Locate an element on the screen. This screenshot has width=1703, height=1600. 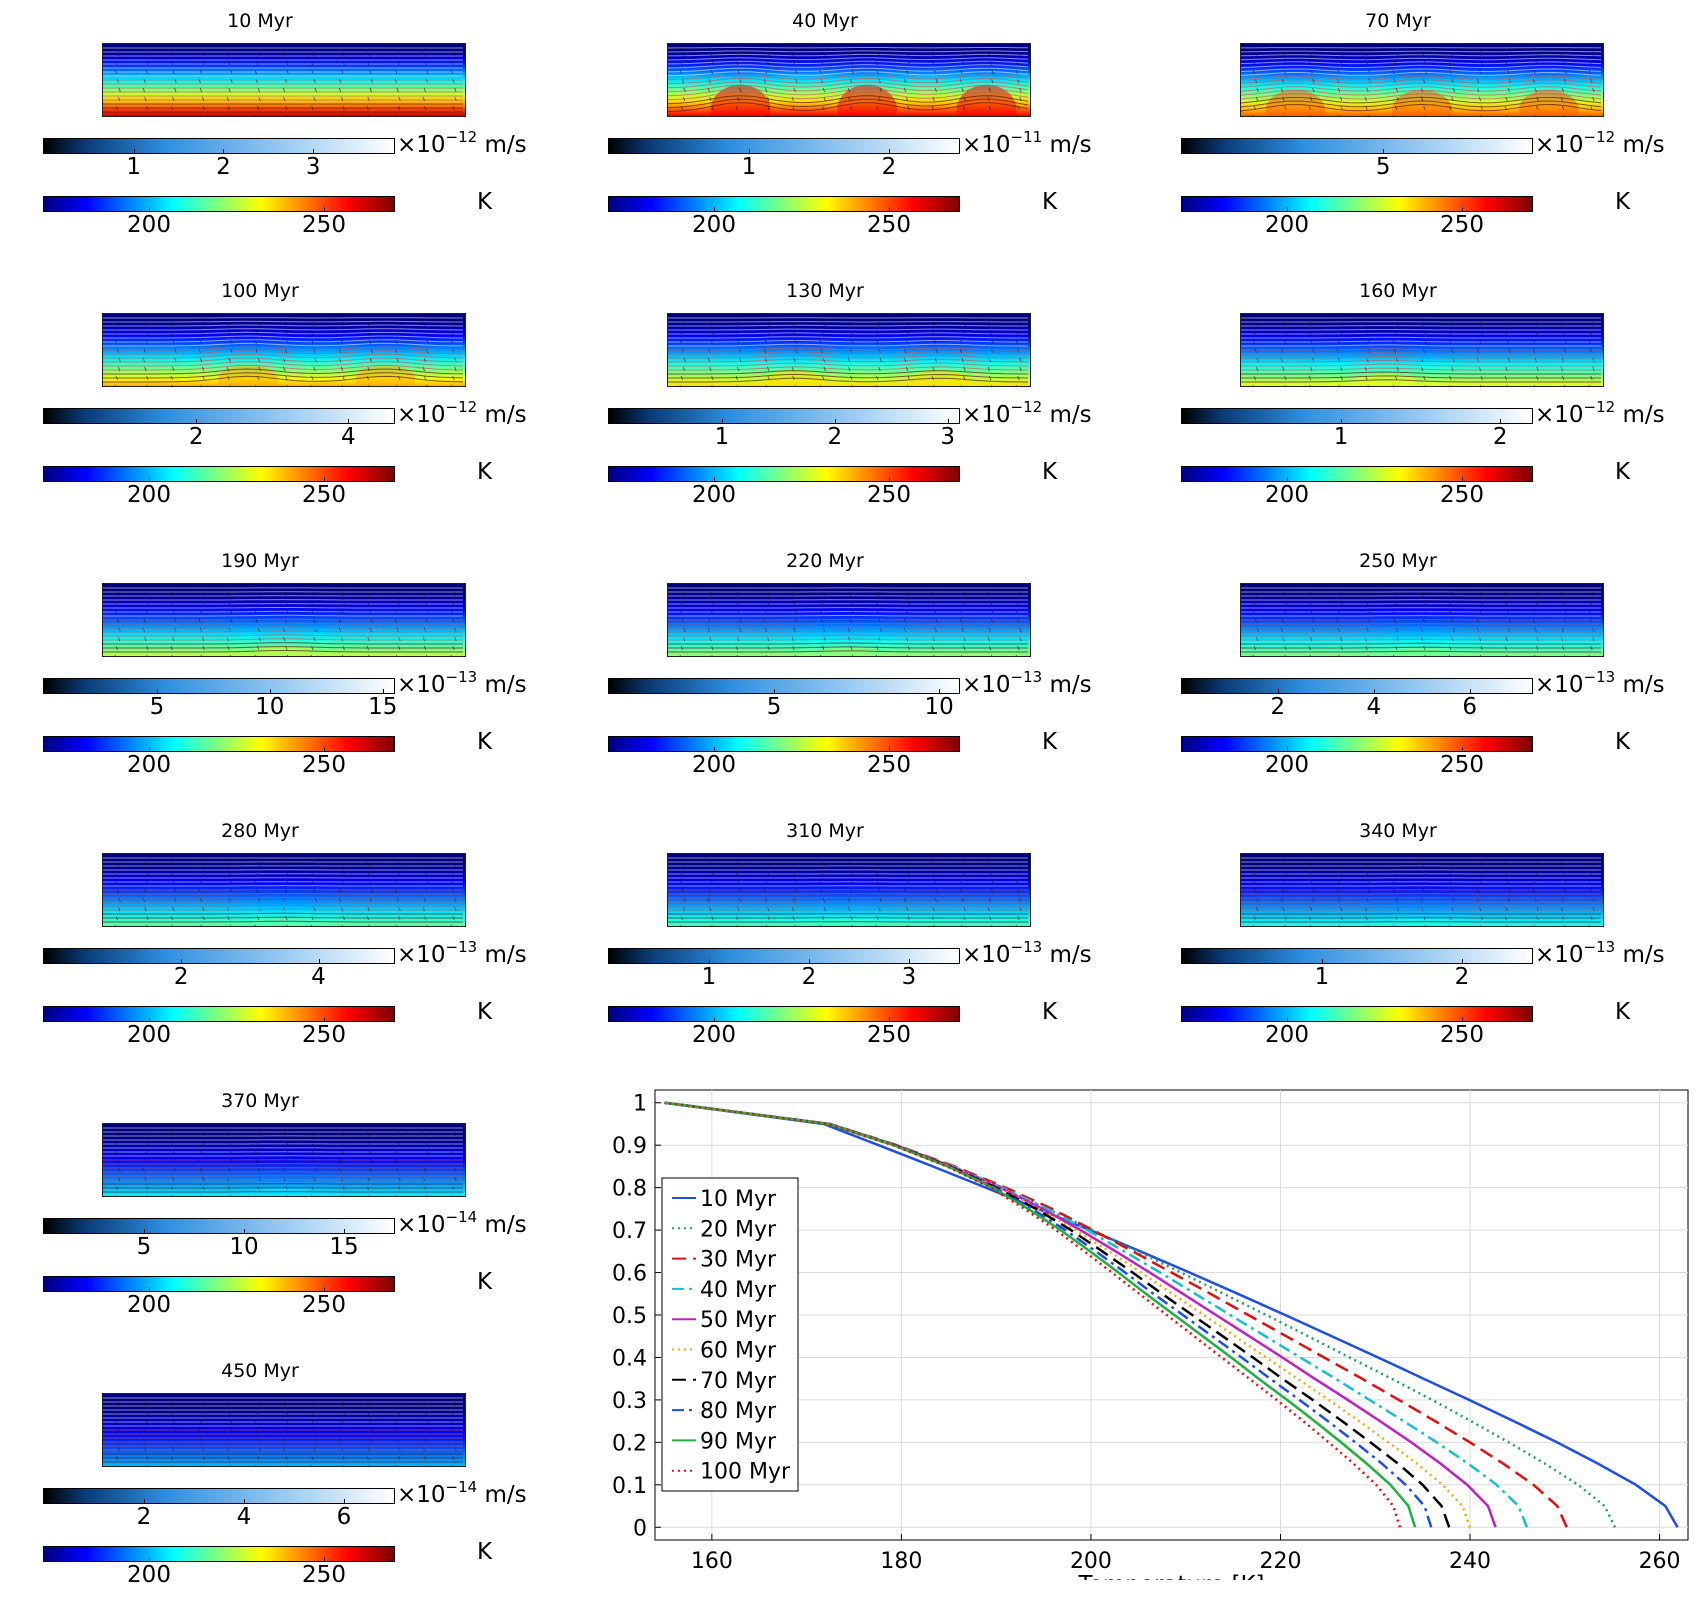
legend-label: 80 Myr is located at coordinates (738, 1411).